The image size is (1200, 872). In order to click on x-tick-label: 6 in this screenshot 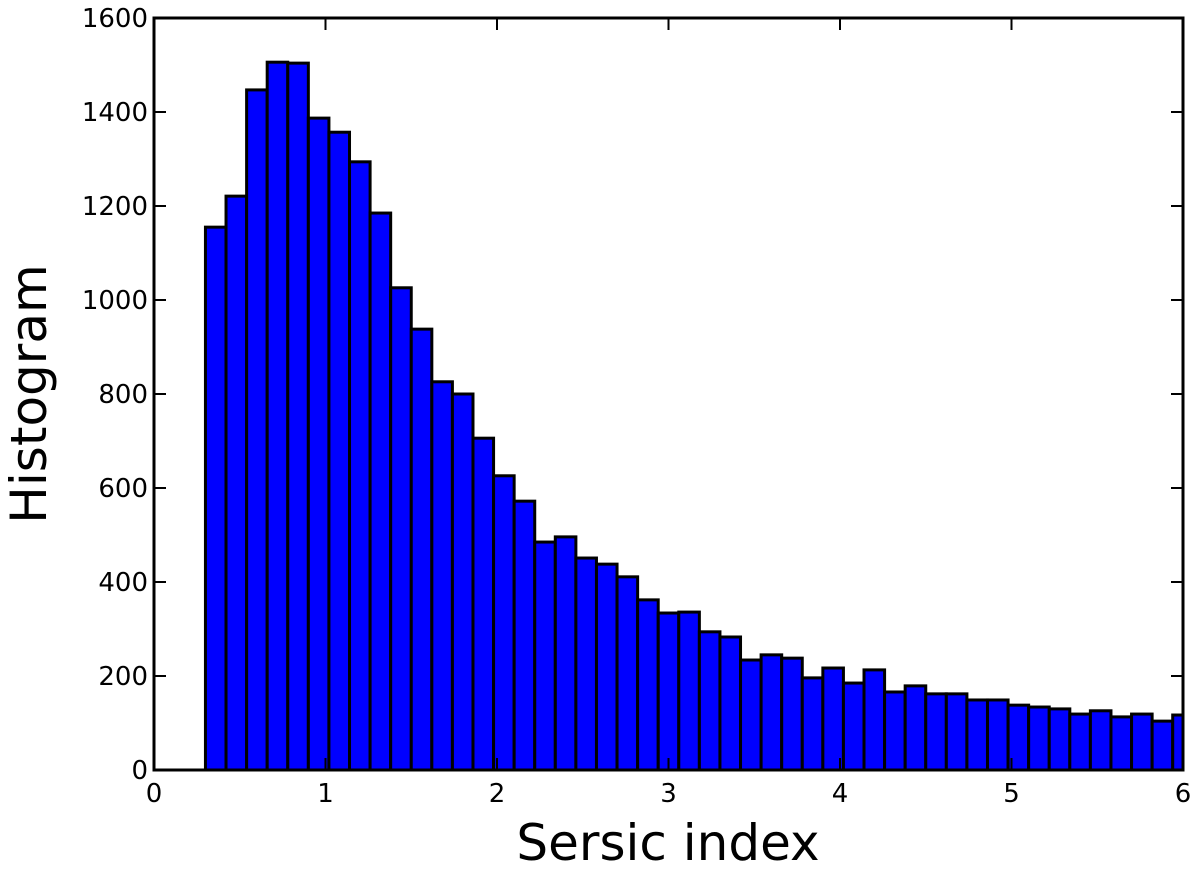, I will do `click(1183, 794)`.